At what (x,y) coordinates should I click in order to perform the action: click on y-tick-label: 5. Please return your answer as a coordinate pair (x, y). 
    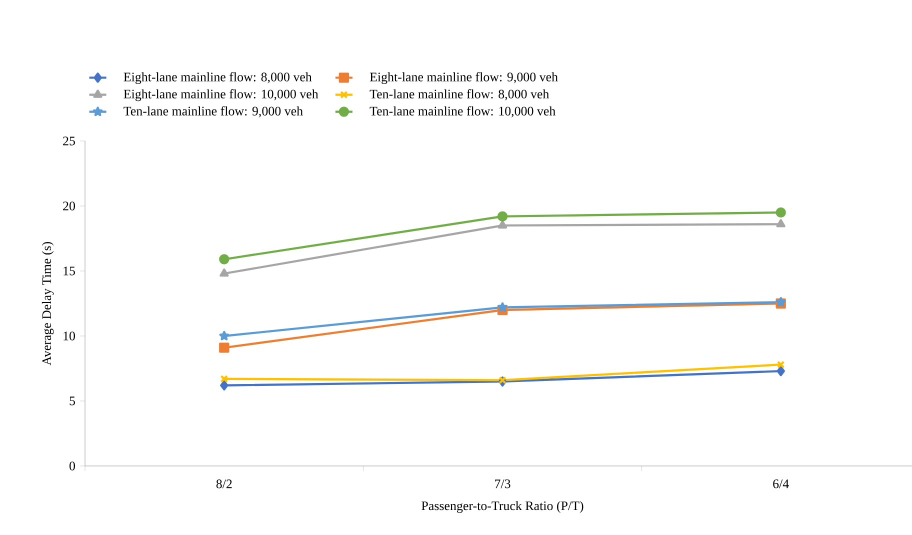
    Looking at the image, I should click on (72, 401).